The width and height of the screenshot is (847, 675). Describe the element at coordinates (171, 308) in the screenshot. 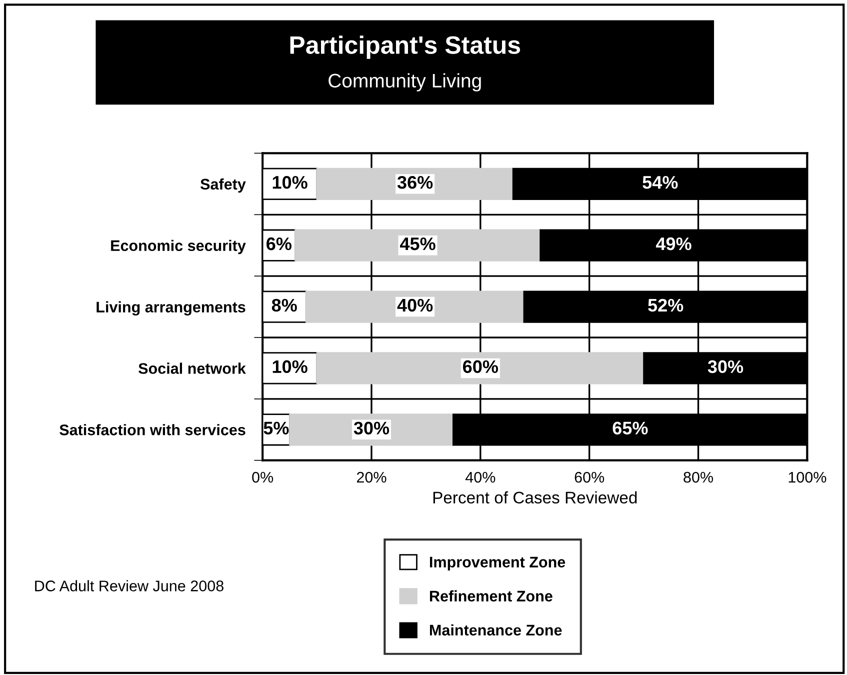

I see `y-tick-label: Living arrangements` at that location.